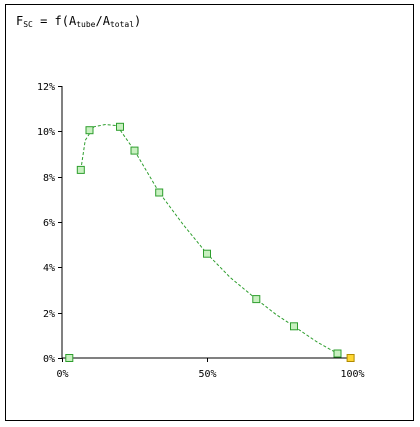 The image size is (420, 427). I want to click on title-f-subscript: SC, so click(28, 24).